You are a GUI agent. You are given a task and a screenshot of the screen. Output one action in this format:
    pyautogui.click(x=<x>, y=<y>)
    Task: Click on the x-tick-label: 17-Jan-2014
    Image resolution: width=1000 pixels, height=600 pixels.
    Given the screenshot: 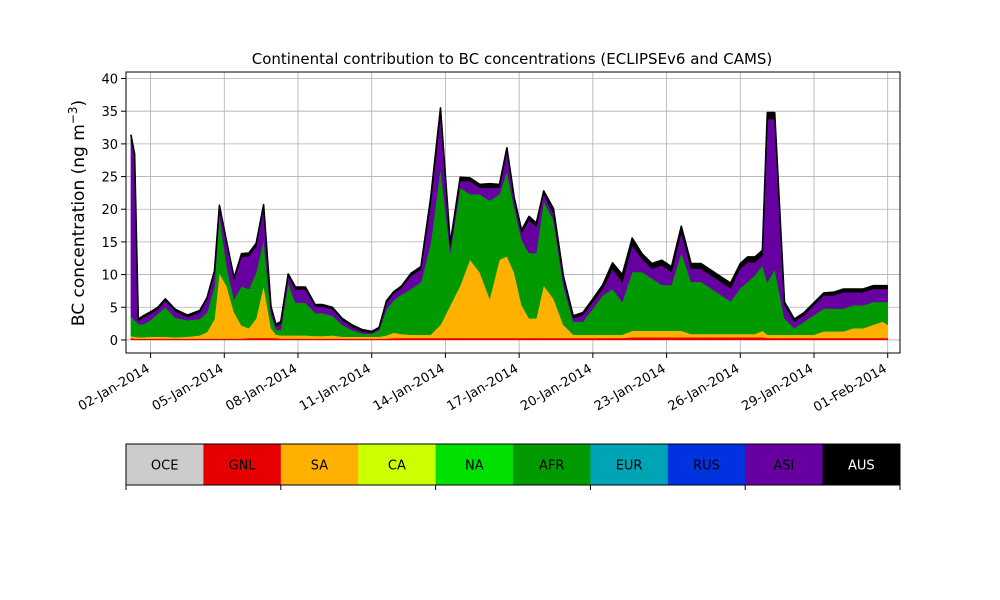 What is the action you would take?
    pyautogui.click(x=483, y=387)
    